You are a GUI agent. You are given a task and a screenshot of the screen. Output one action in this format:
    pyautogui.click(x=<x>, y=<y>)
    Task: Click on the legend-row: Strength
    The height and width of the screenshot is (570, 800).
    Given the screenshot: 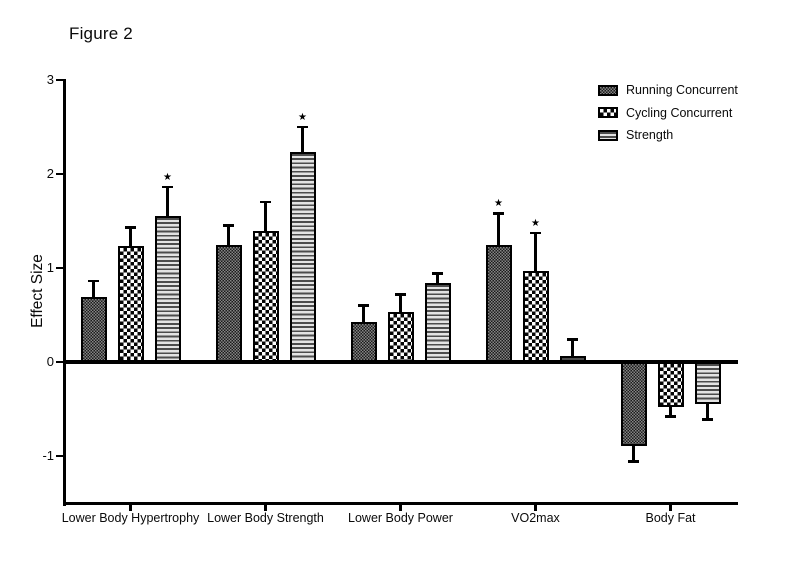 What is the action you would take?
    pyautogui.click(x=635, y=135)
    